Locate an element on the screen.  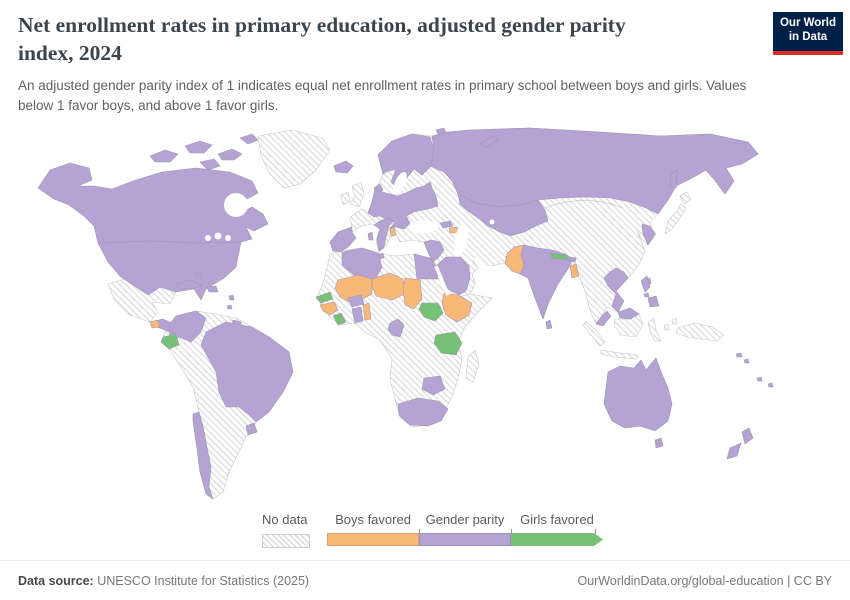
map-region-chile is located at coordinates (203, 455).